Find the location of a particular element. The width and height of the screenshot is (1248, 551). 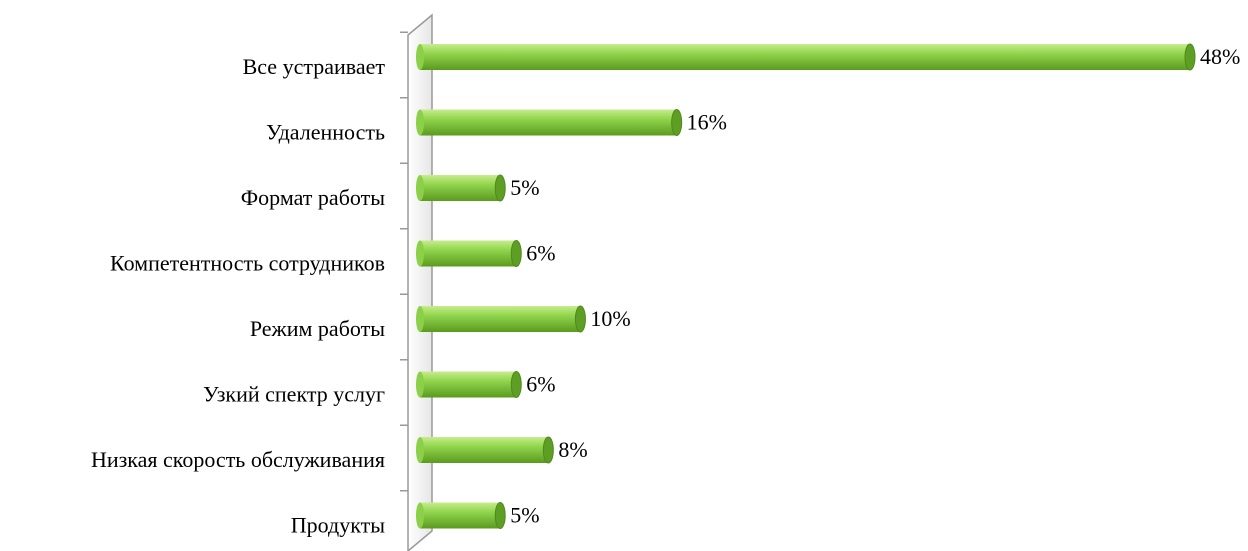

category-label: Режим работы is located at coordinates (317, 328).